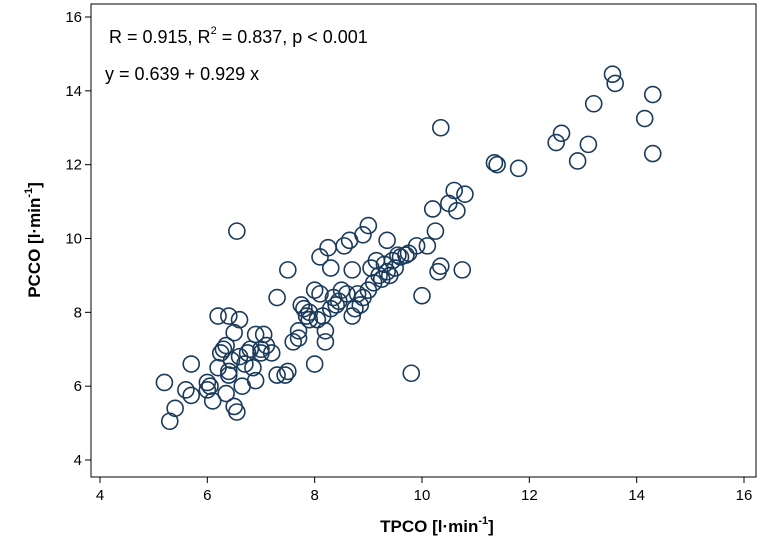 This screenshot has height=543, width=761. What do you see at coordinates (314, 495) in the screenshot?
I see `x-tick-label: 8` at bounding box center [314, 495].